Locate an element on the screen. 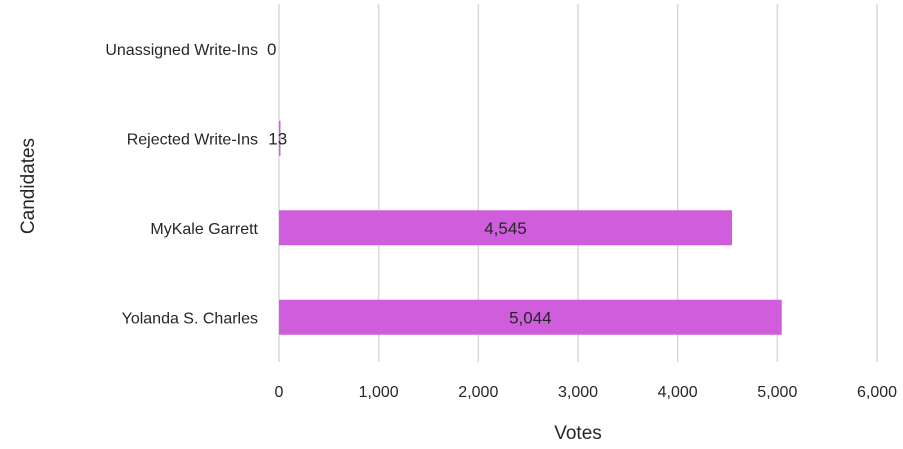 Image resolution: width=903 pixels, height=449 pixels. category-label: Yolanda S. Charles is located at coordinates (190, 318).